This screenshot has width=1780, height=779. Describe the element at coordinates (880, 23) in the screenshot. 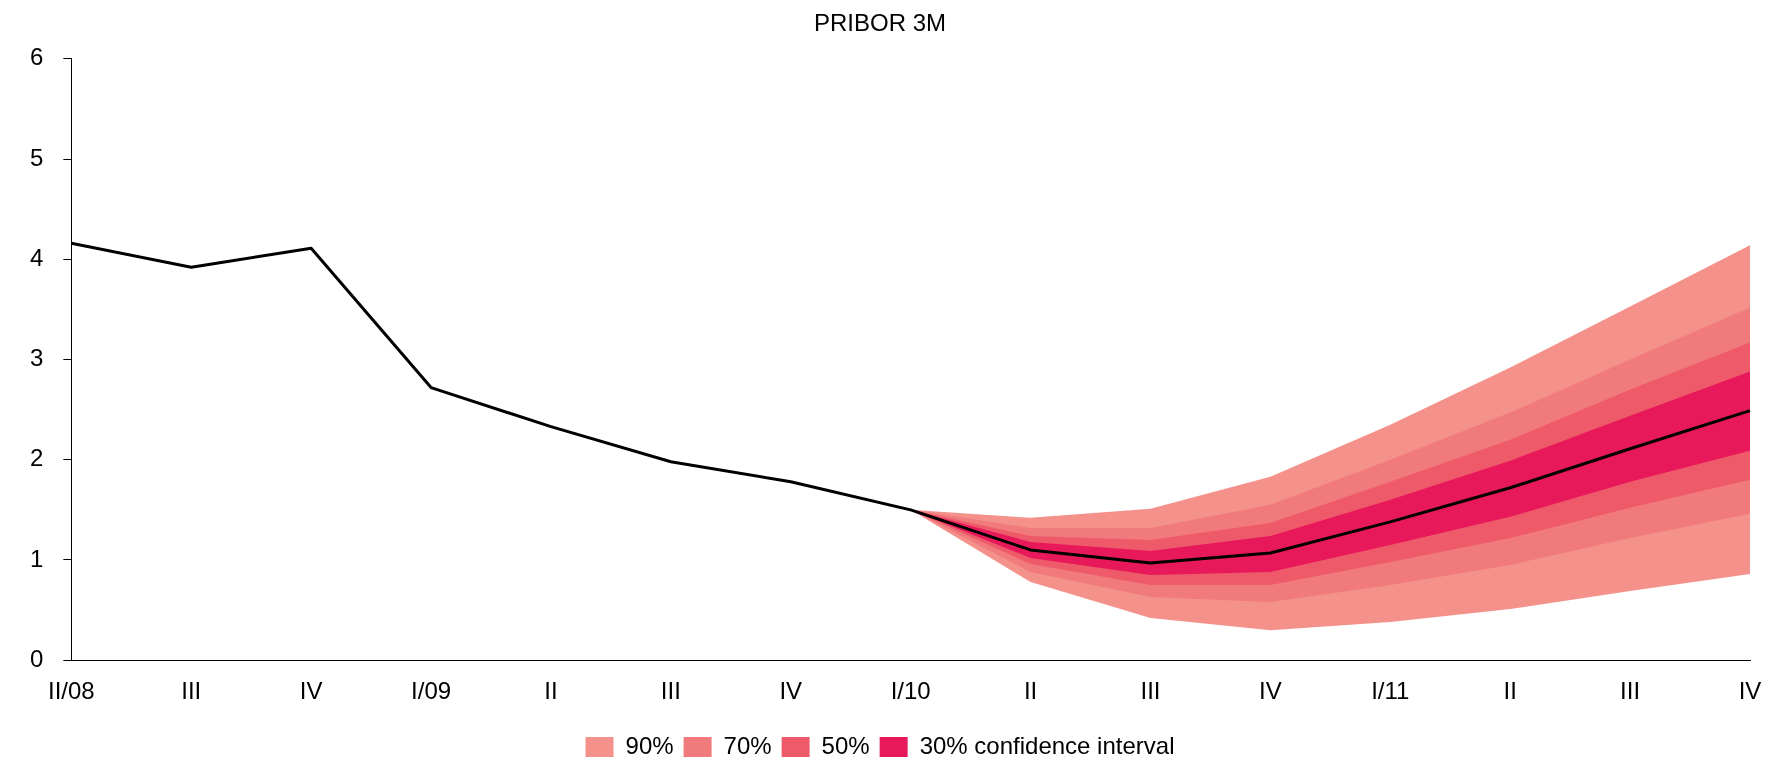

I see `chart-title: PRIBOR 3M` at that location.